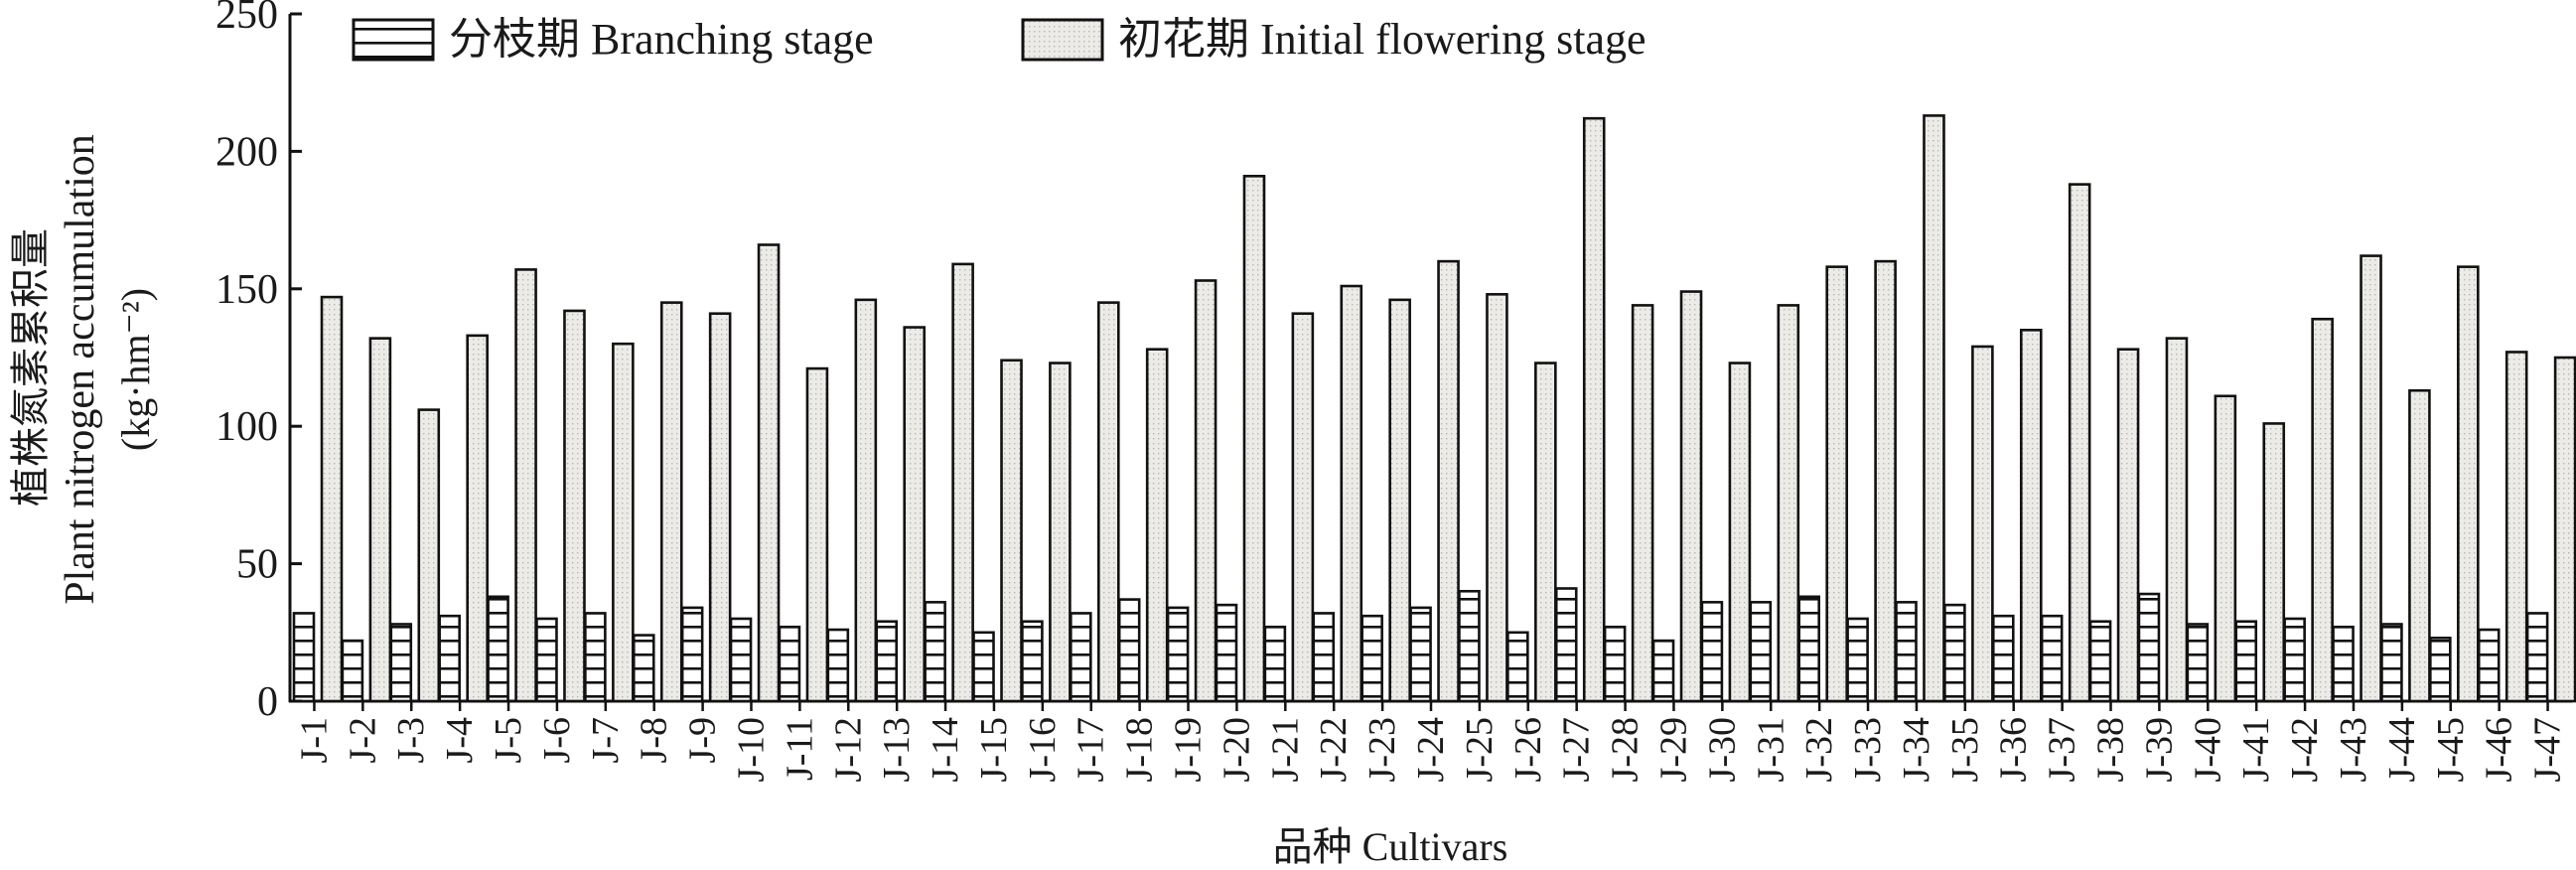  I want to click on x-tick-label: J-12, so click(848, 749).